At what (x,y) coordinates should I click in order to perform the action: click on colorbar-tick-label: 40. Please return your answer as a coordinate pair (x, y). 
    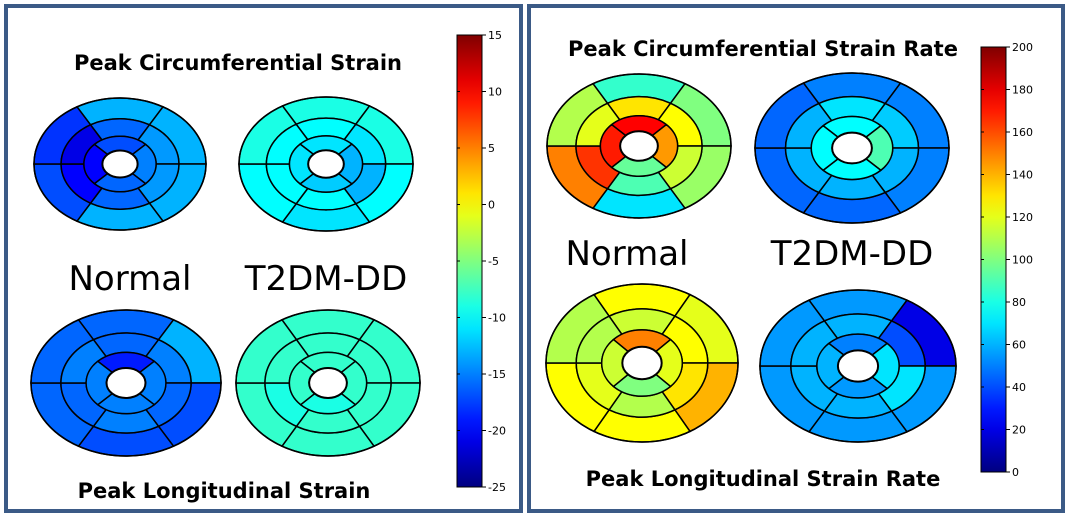
    Looking at the image, I should click on (1019, 387).